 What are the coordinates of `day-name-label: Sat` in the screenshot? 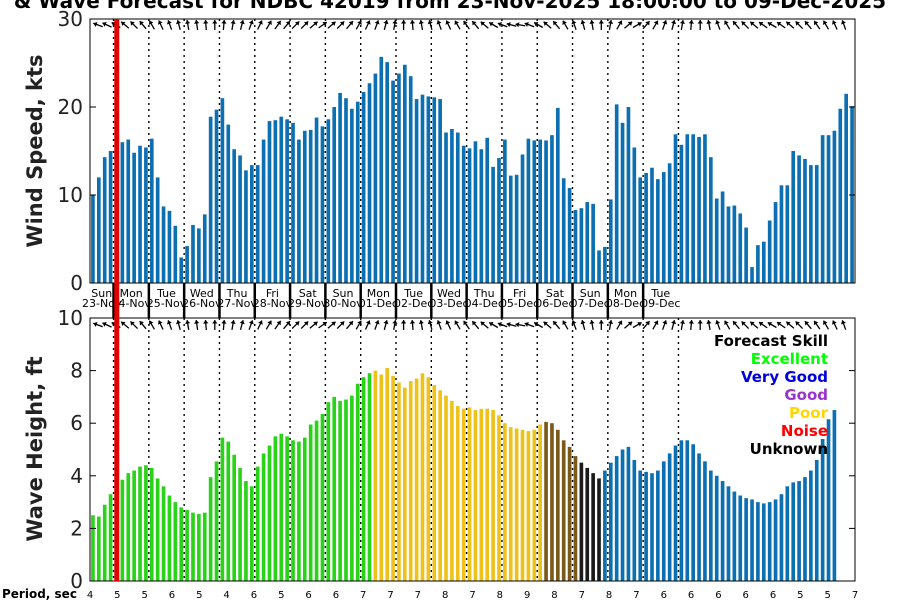 It's located at (555, 293).